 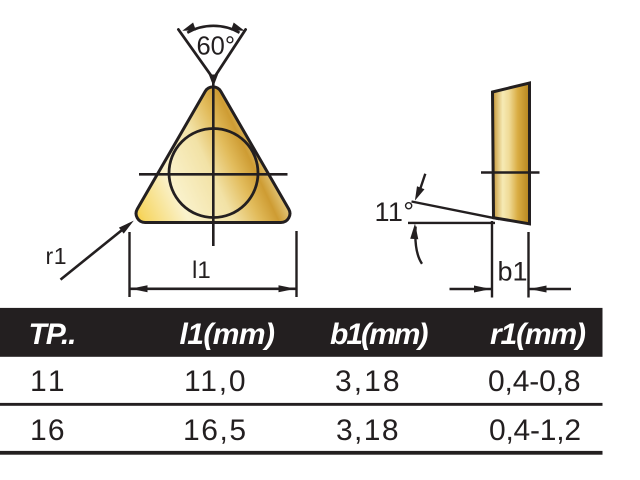 What do you see at coordinates (47, 430) in the screenshot?
I see `svg-text: 16` at bounding box center [47, 430].